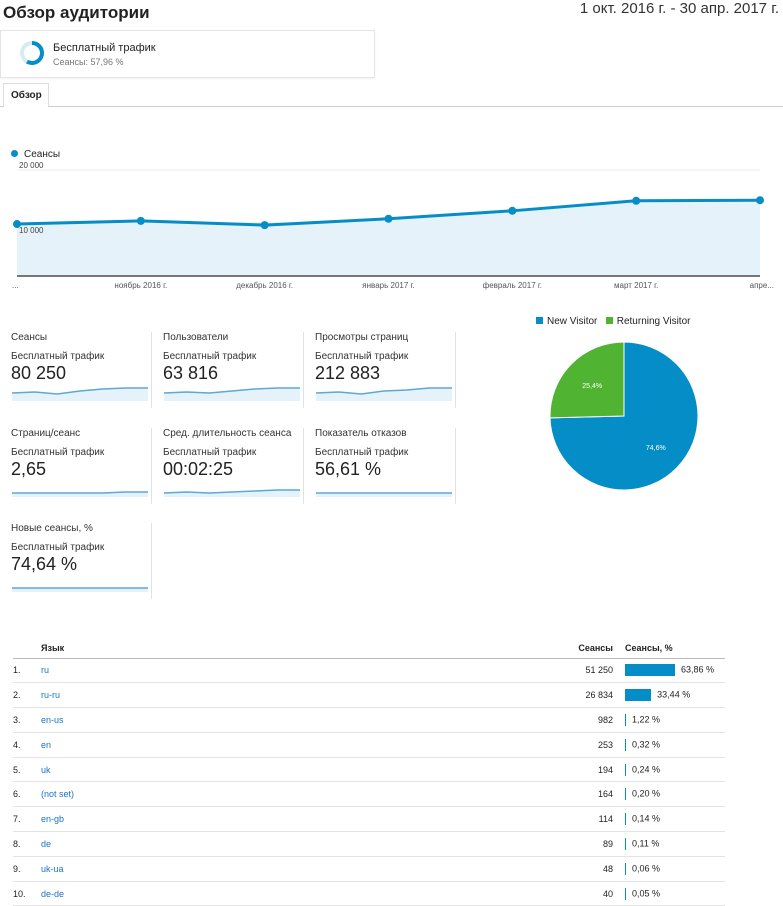 The width and height of the screenshot is (783, 906). I want to click on chart-legend: Сеансы, so click(35, 154).